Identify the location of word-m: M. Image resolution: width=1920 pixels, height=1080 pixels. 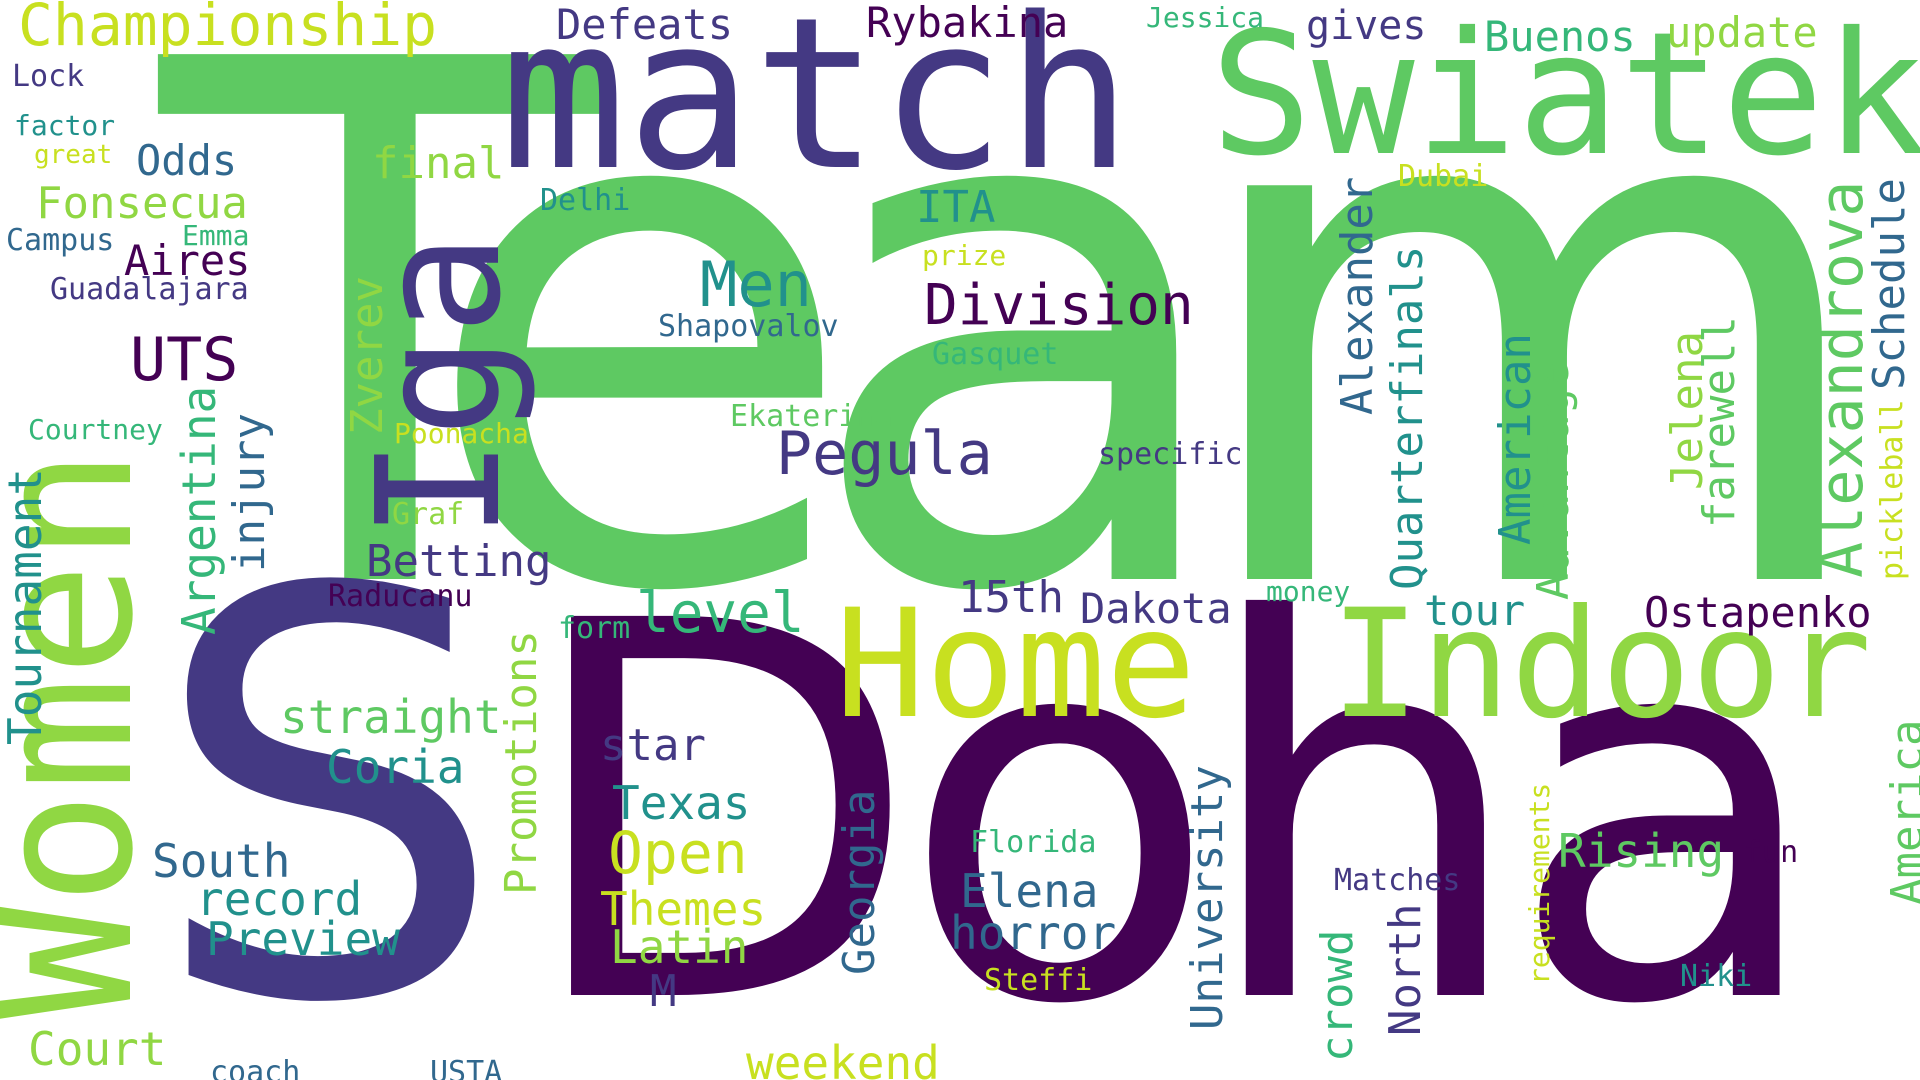
(663, 991).